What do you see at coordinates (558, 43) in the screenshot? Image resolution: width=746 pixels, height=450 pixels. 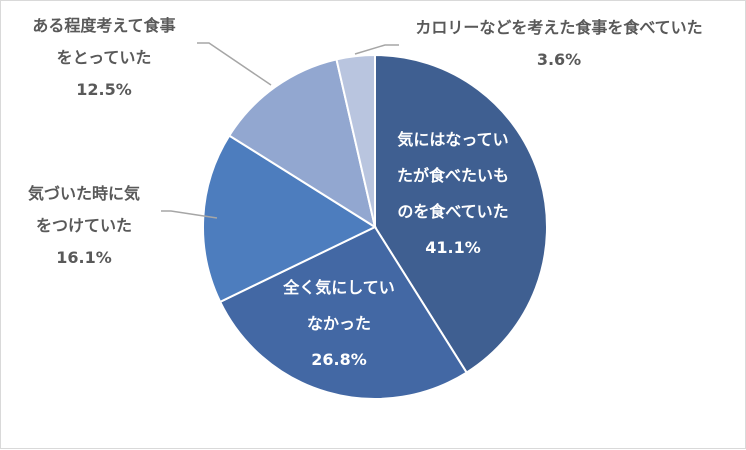 I see `slice-label-4: カロリーなどを考えた食事を食べていた 3.6%` at bounding box center [558, 43].